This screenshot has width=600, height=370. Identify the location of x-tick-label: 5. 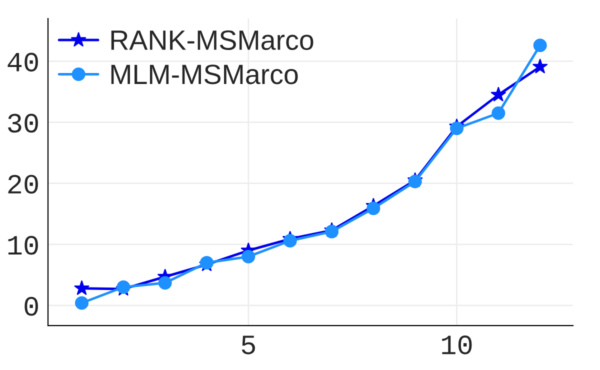
(248, 345).